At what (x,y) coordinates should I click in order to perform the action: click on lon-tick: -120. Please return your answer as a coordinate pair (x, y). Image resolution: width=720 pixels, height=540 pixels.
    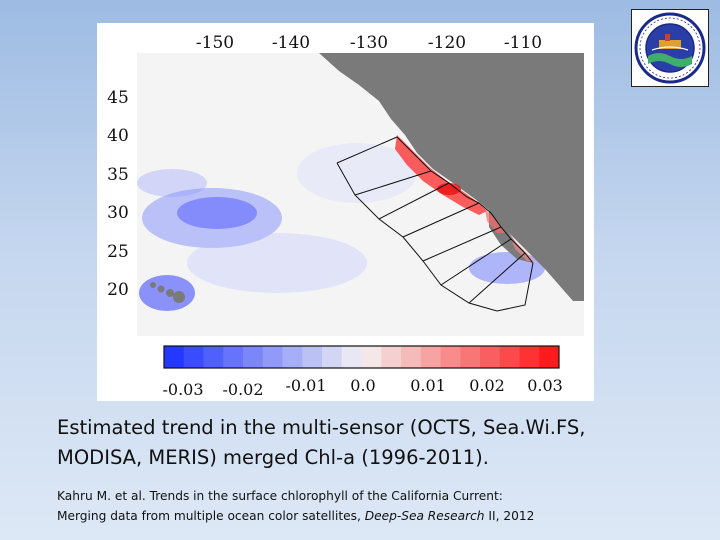
    Looking at the image, I should click on (447, 43).